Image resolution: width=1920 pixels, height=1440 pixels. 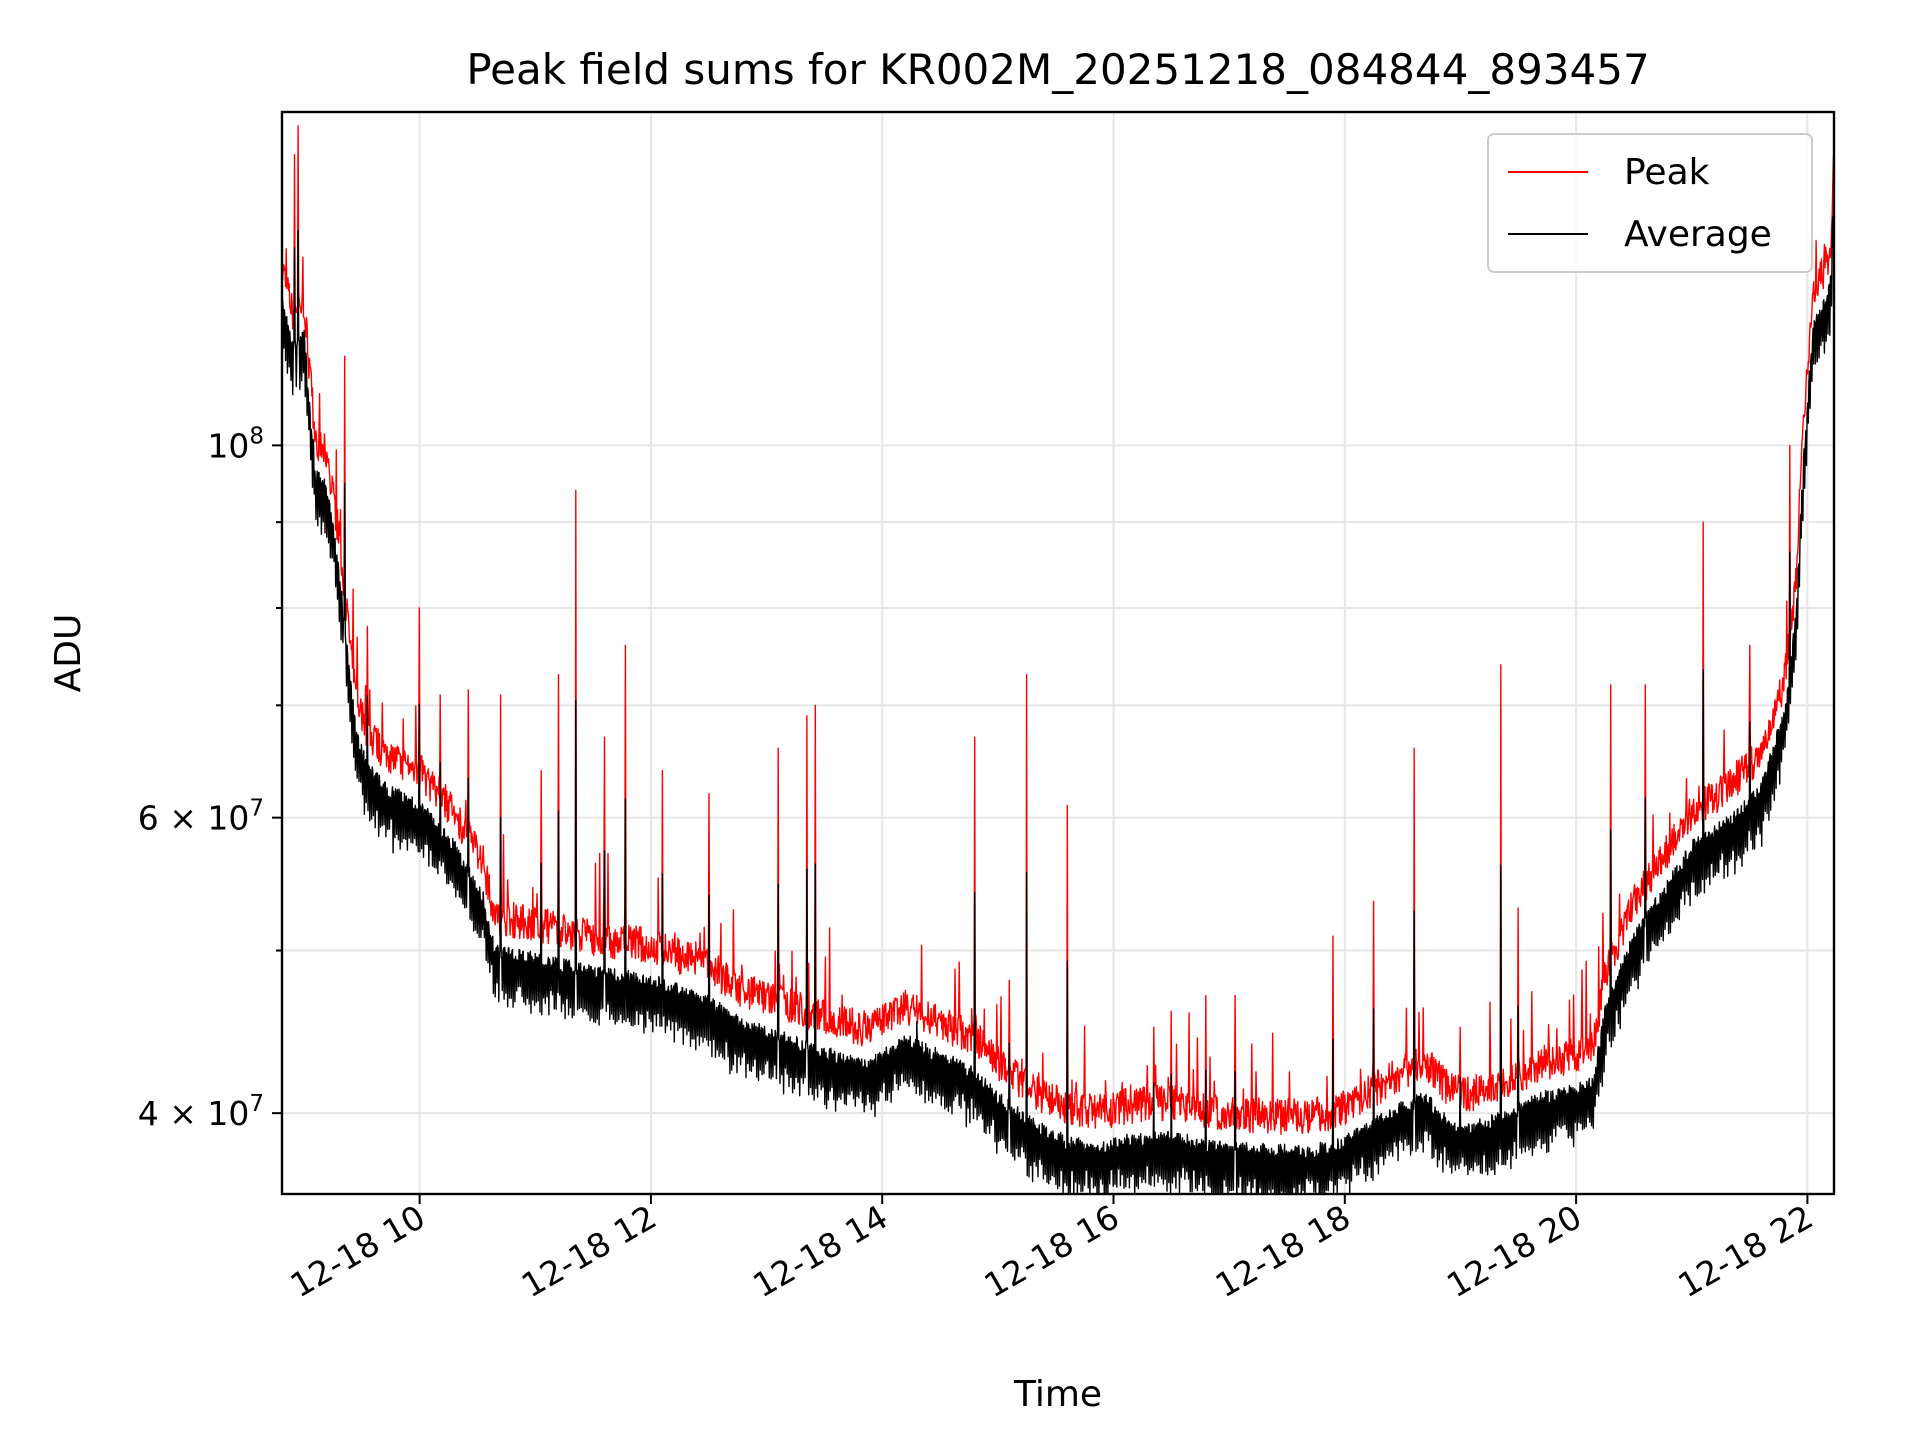 I want to click on legend-average-label: Average, so click(x=1698, y=234).